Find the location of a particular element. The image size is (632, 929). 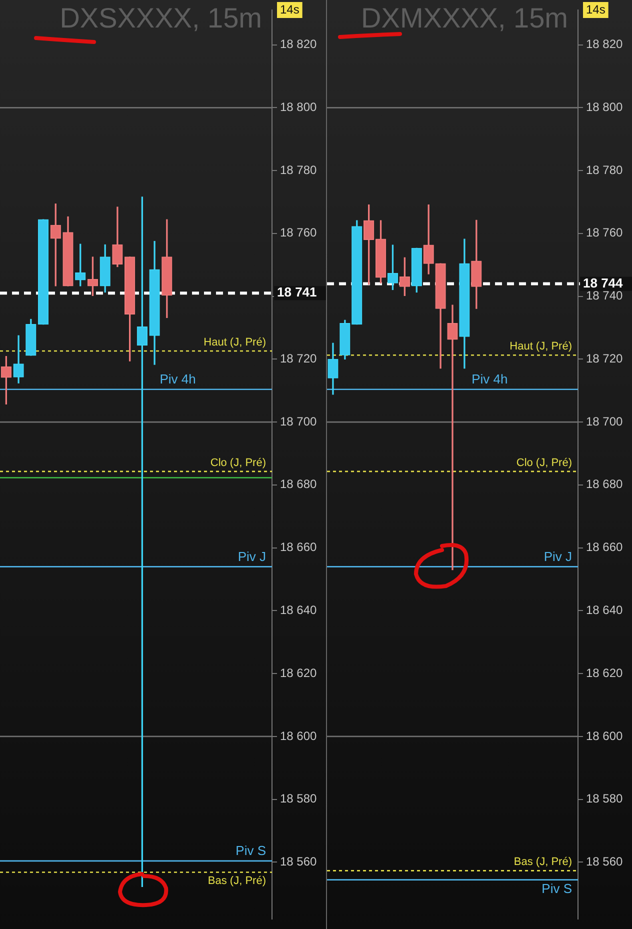

ref-line-label: 18 741 is located at coordinates (297, 292).